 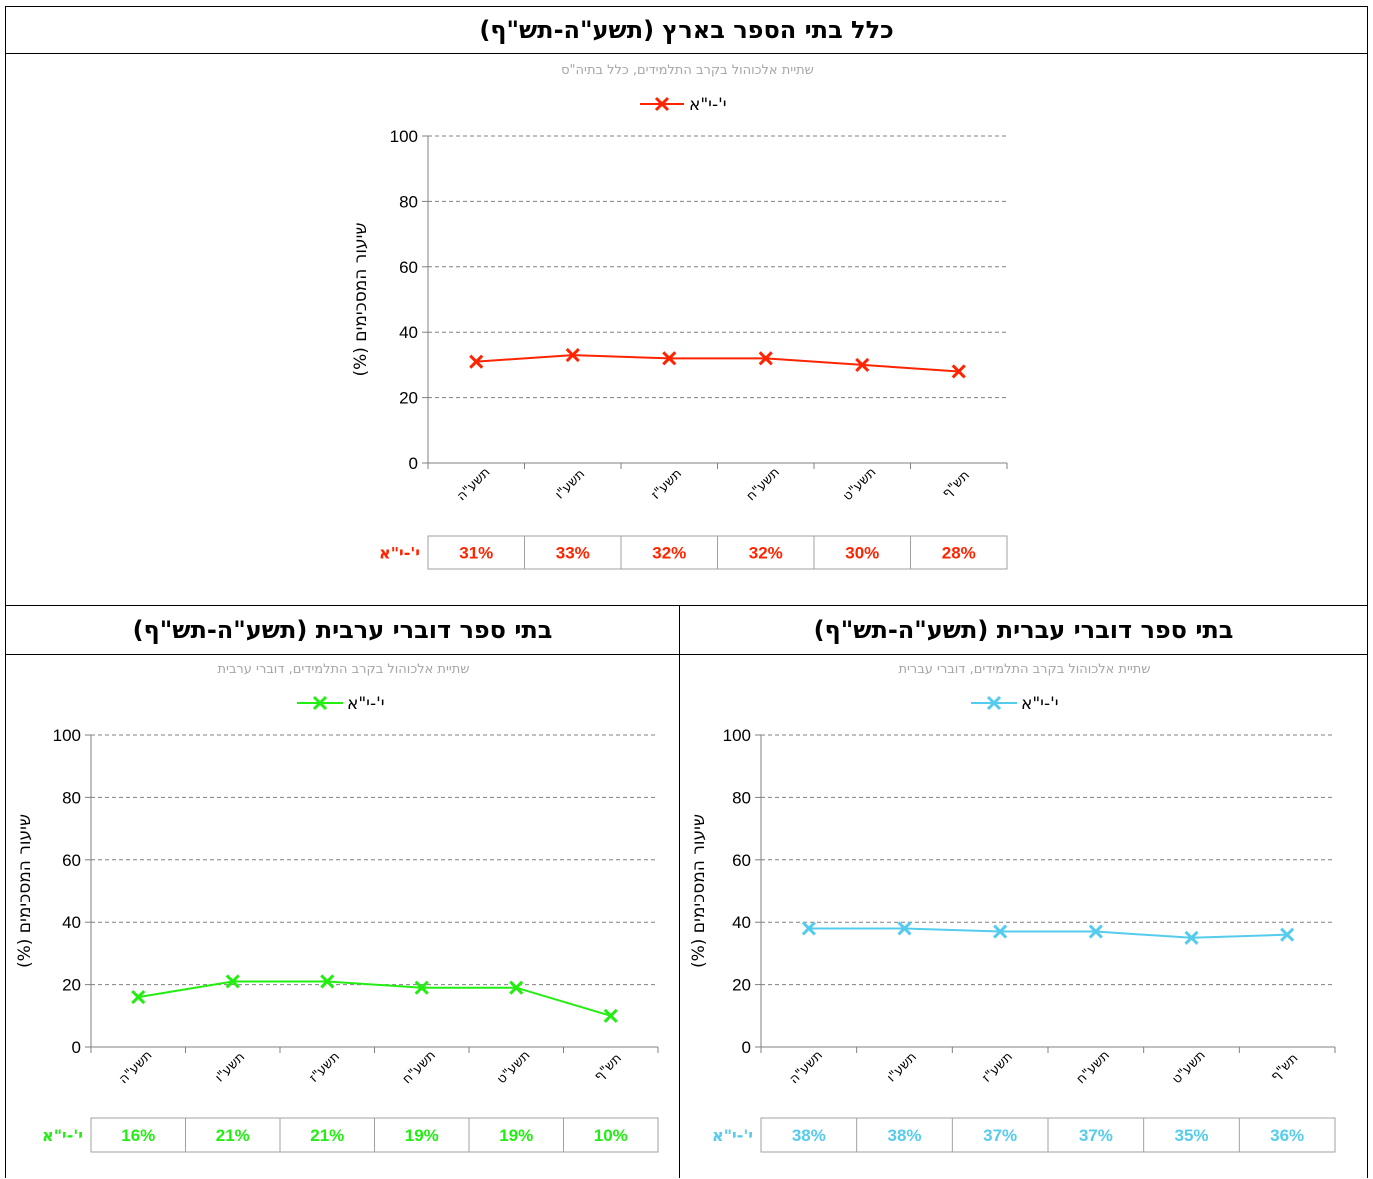 I want to click on table-cell: 16%, so click(x=138, y=1135).